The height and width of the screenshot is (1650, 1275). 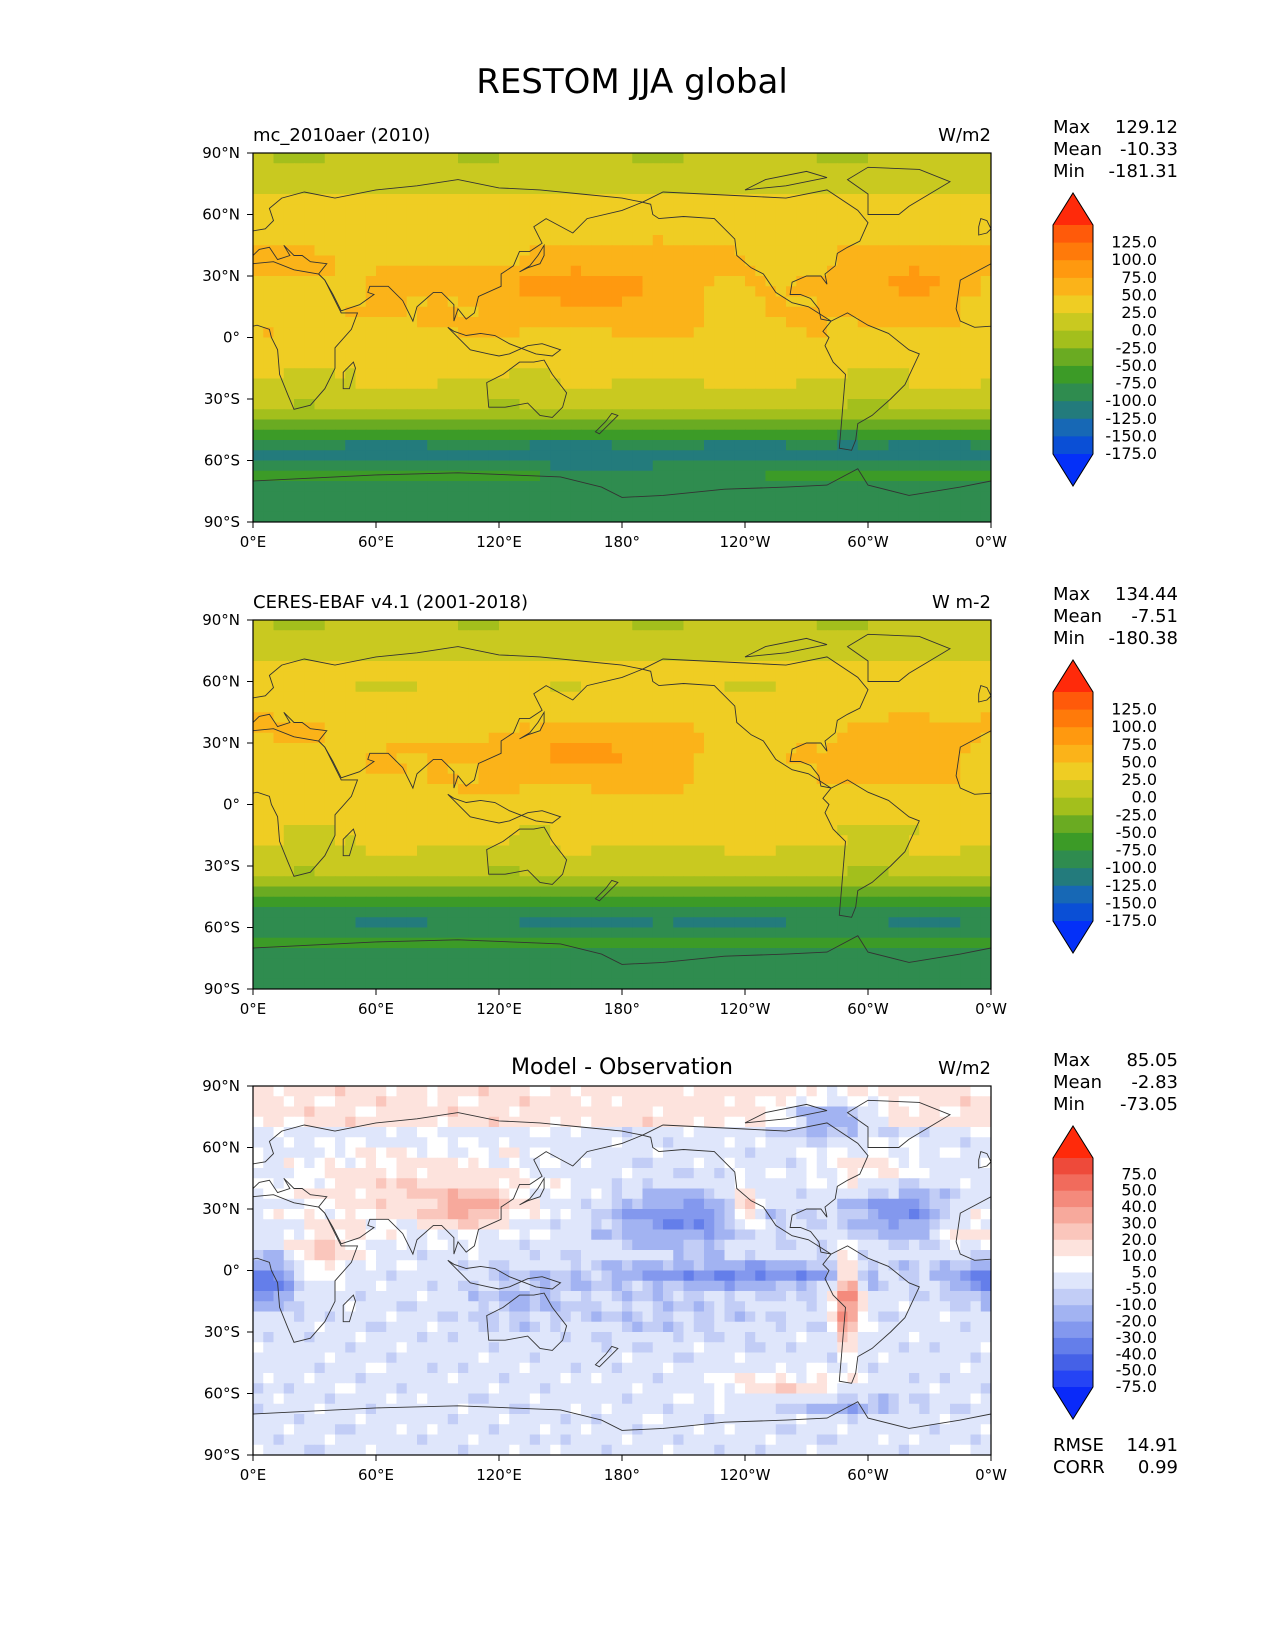 I want to click on y-tick-label: 0°, so click(x=231, y=338).